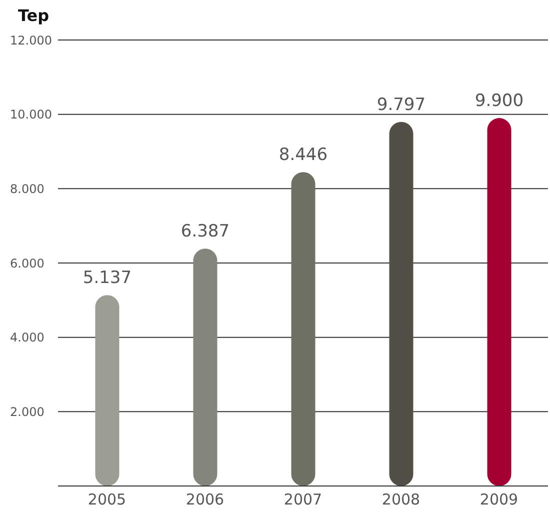  Describe the element at coordinates (303, 499) in the screenshot. I see `x-tick-label: 2007` at that location.